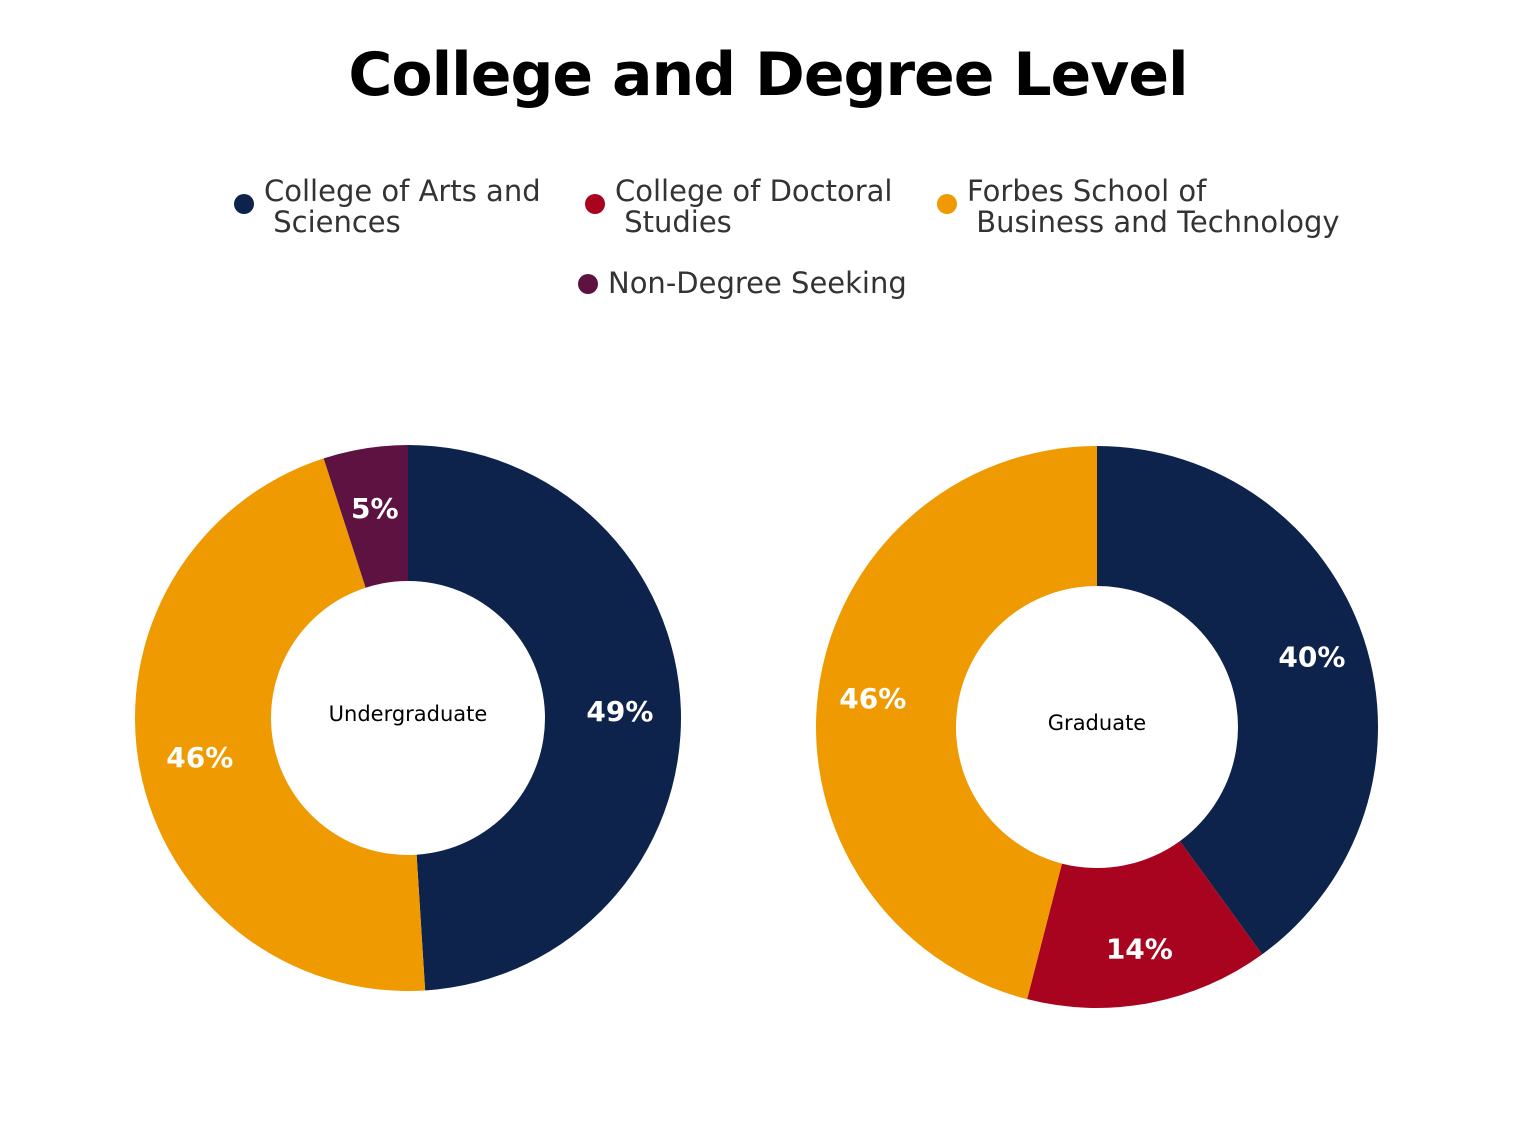 This screenshot has height=1140, width=1536. I want to click on donut-center-label: Undergraduate, so click(408, 714).